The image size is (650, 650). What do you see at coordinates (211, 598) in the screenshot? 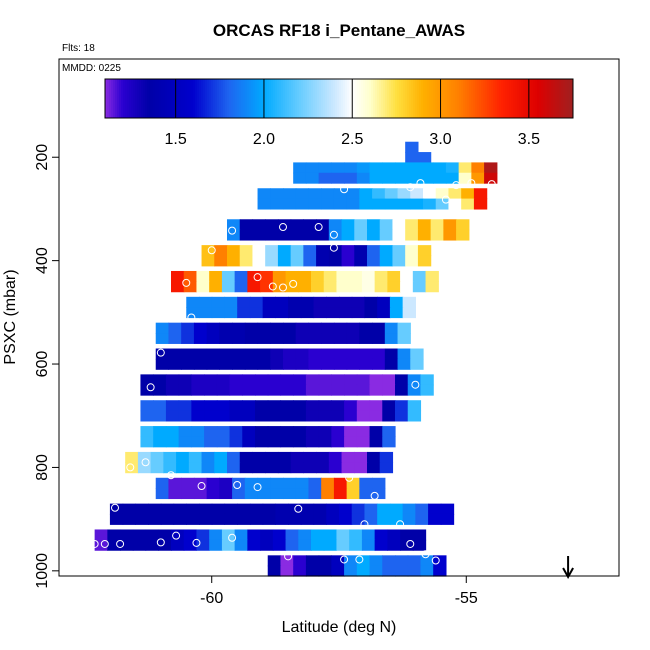
I see `x-tick-label: -60` at bounding box center [211, 598].